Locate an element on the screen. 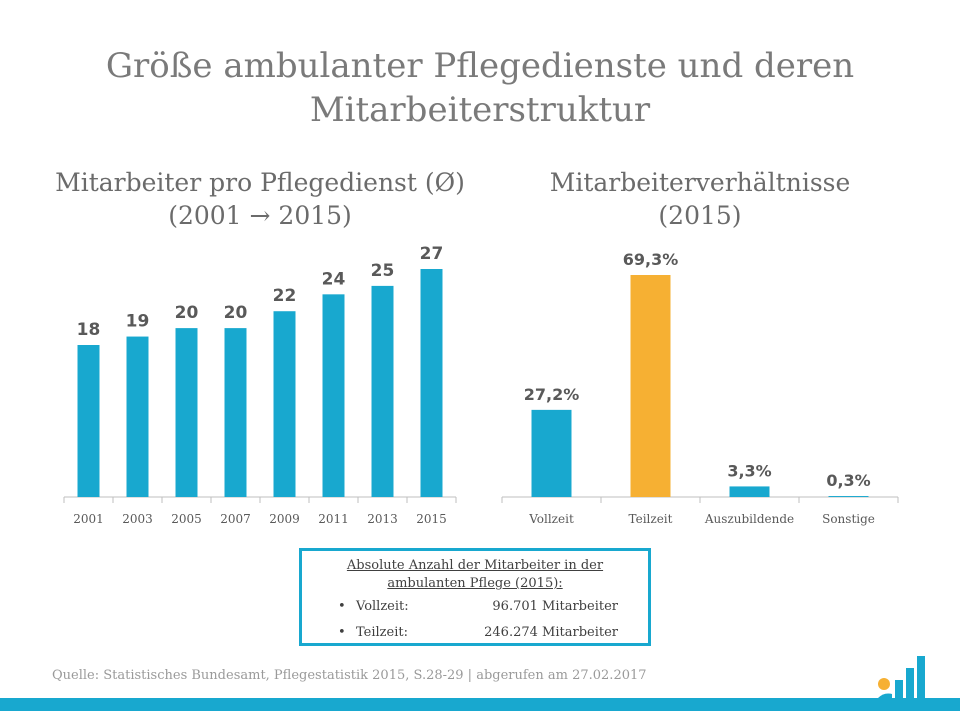 This screenshot has width=960, height=720. bar-value-label: 25 is located at coordinates (383, 271).